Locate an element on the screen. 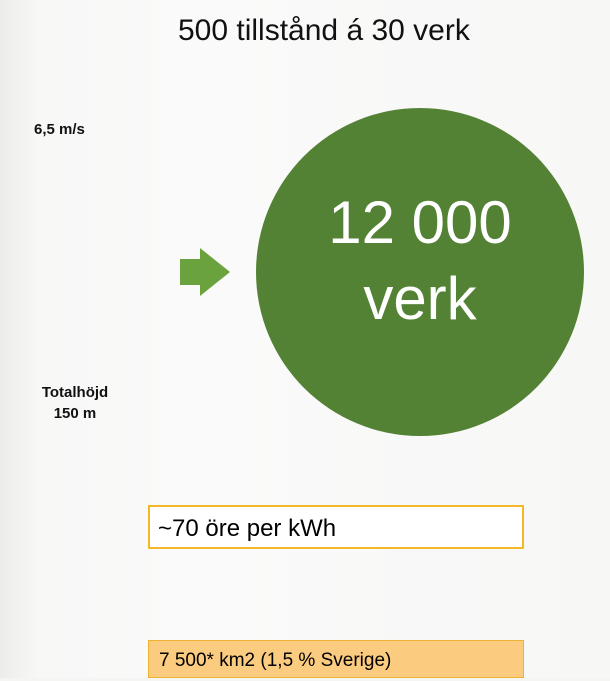 Image resolution: width=610 pixels, height=681 pixels. arrow-shape is located at coordinates (205, 272).